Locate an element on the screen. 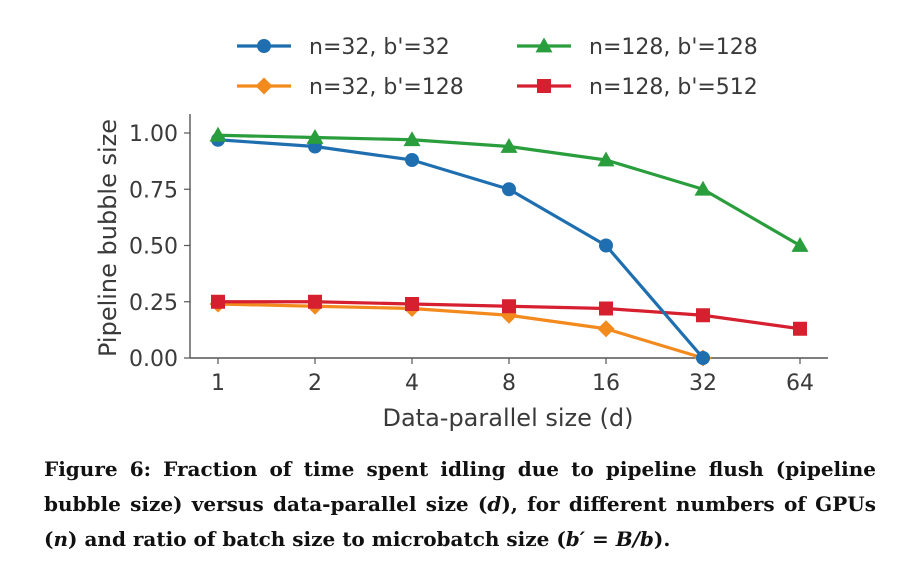  legend-entry: n=128, b'=128 is located at coordinates (637, 47).